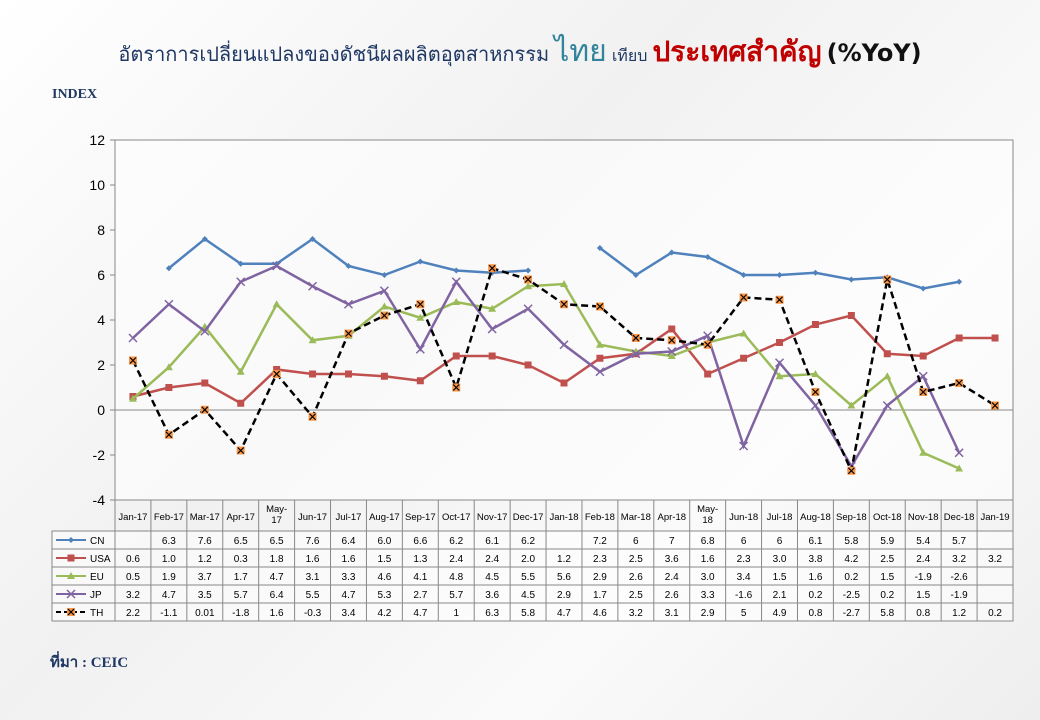 The height and width of the screenshot is (720, 1040). I want to click on table-cell: 3.5, so click(205, 595).